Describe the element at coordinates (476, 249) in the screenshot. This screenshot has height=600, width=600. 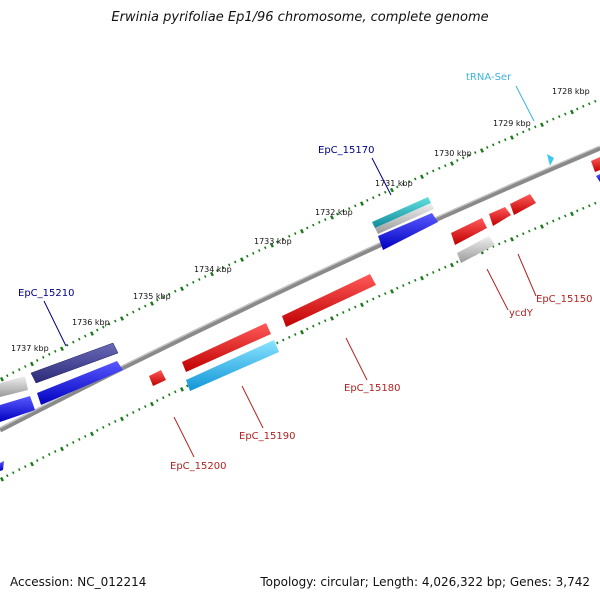
I see `feature-ycdy` at that location.